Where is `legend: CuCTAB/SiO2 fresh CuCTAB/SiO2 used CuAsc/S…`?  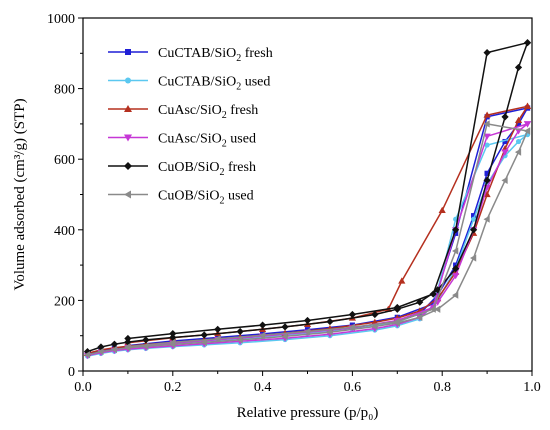 legend: CuCTAB/SiO2 fresh CuCTAB/SiO2 used CuAsc/S… is located at coordinates (190, 126).